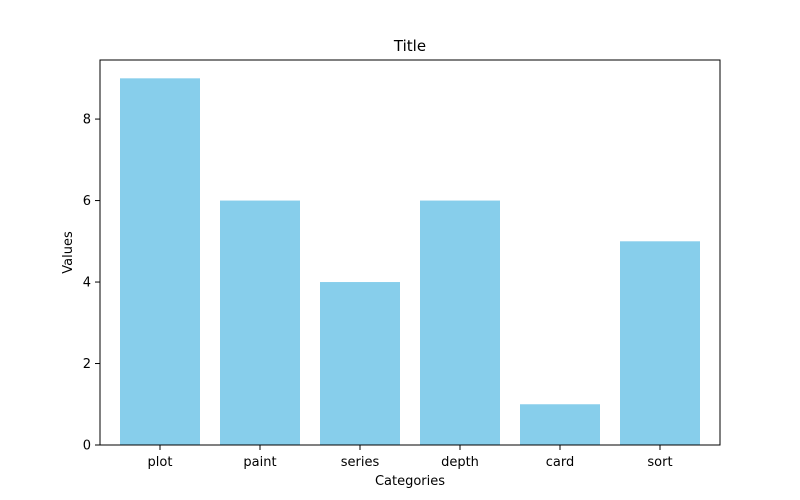  I want to click on x-tick-label: plot, so click(160, 462).